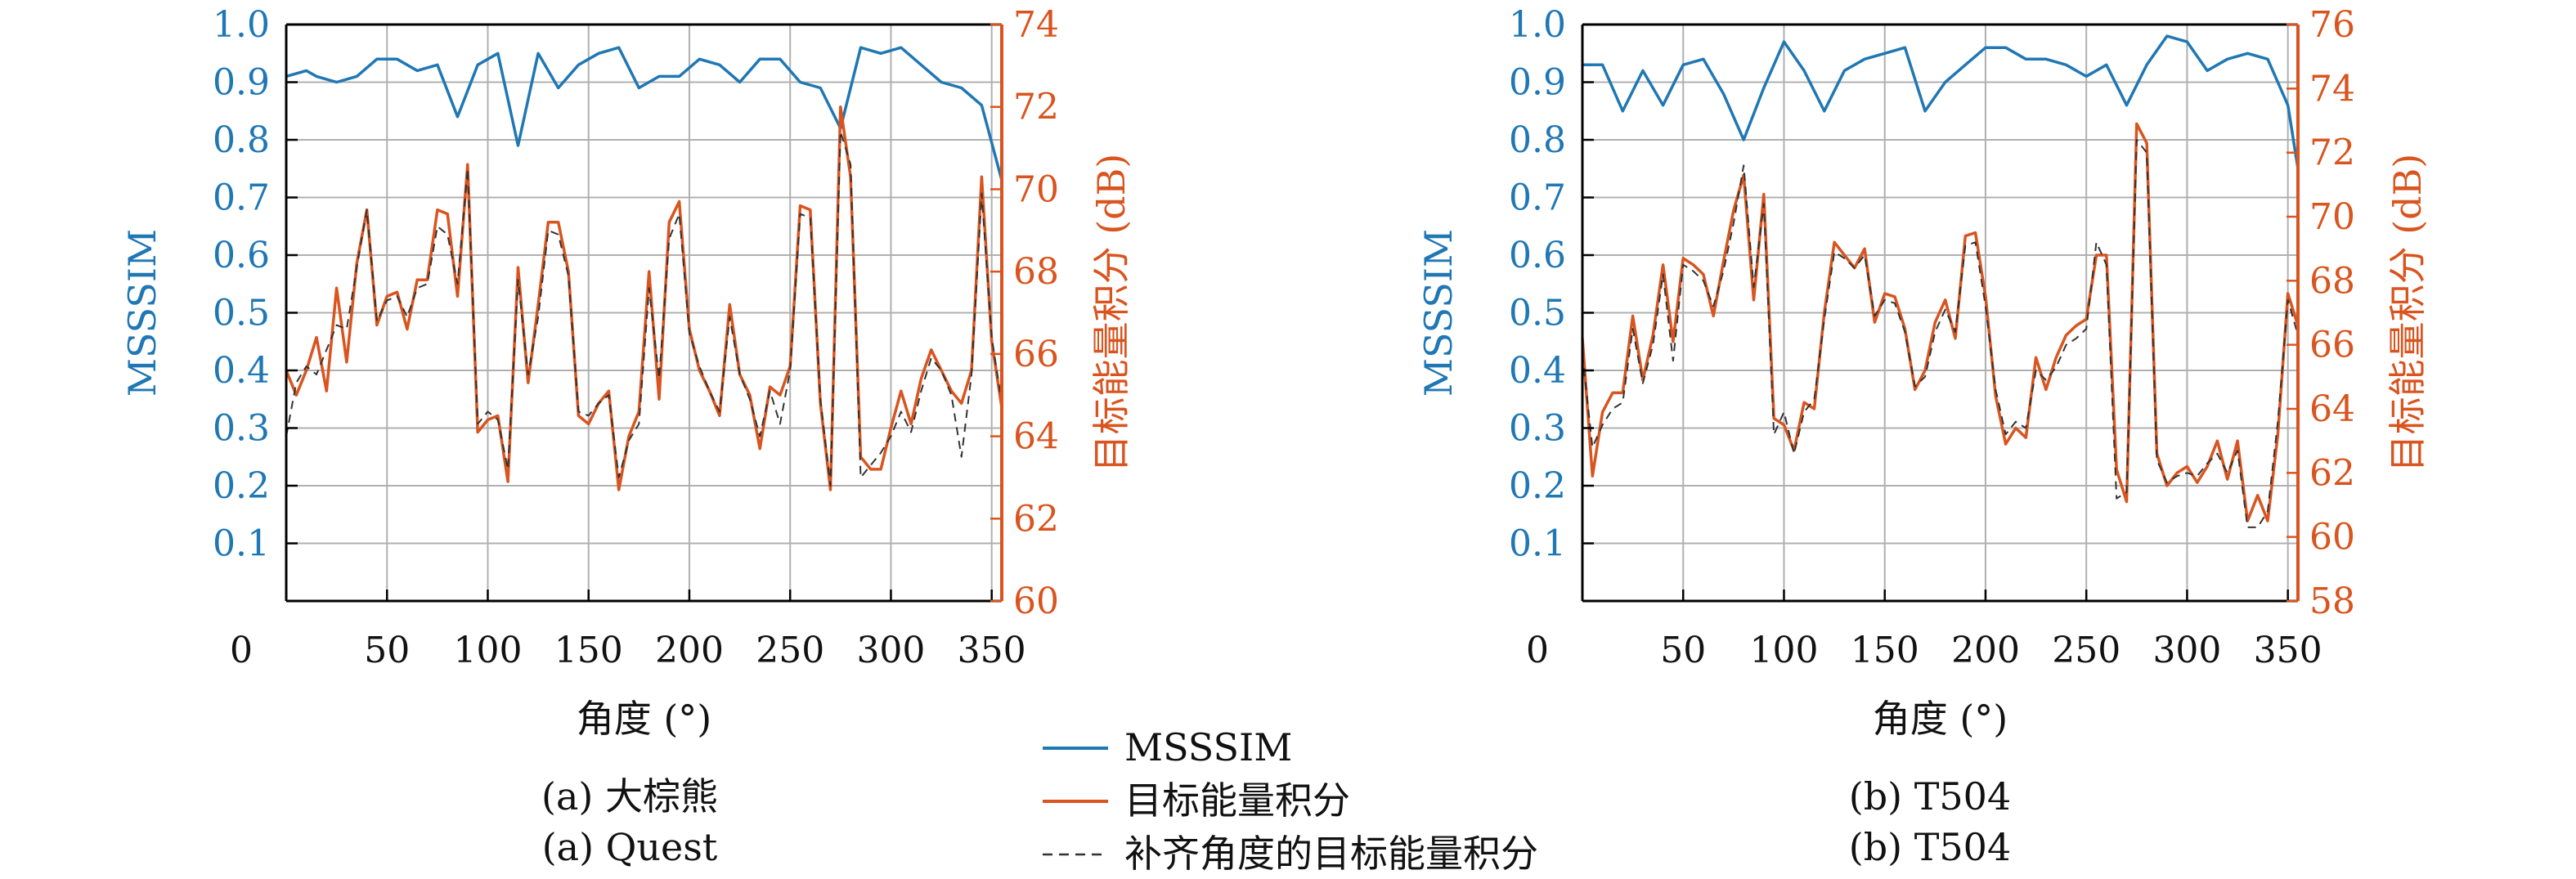  I want to click on caption-a-2: (a) Quest, so click(630, 847).